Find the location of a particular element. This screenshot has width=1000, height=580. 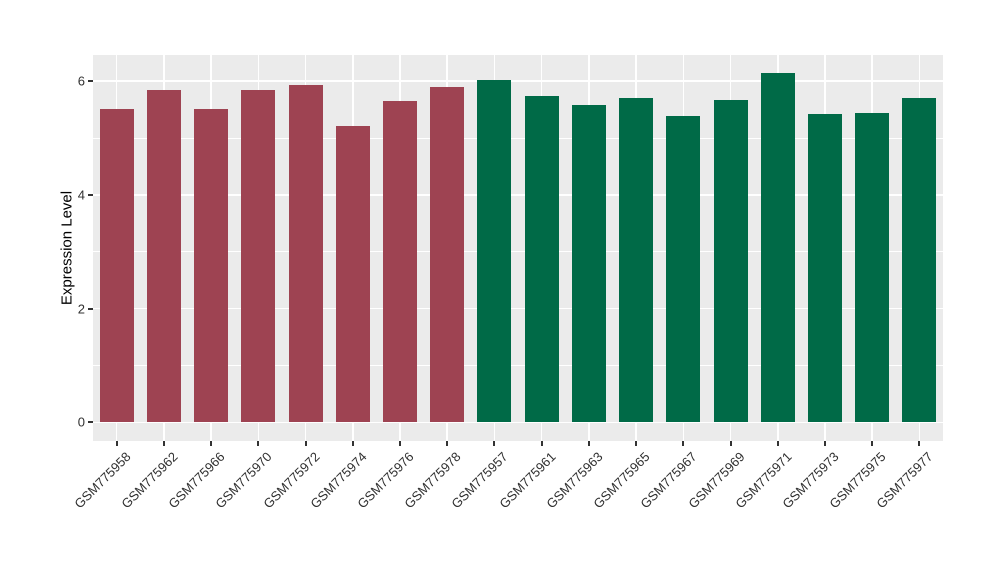

bar-GSM775976 is located at coordinates (399, 262).